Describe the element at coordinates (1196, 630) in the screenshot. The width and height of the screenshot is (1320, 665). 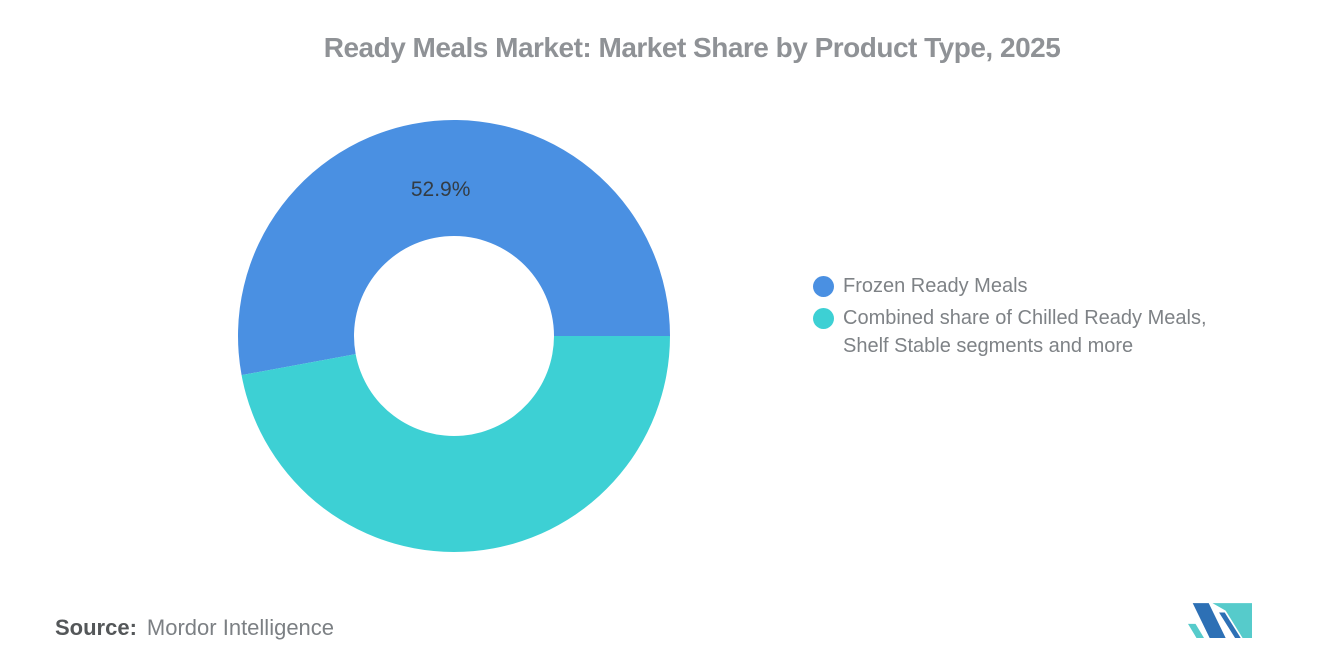
I see `logo-shape-teal-left` at that location.